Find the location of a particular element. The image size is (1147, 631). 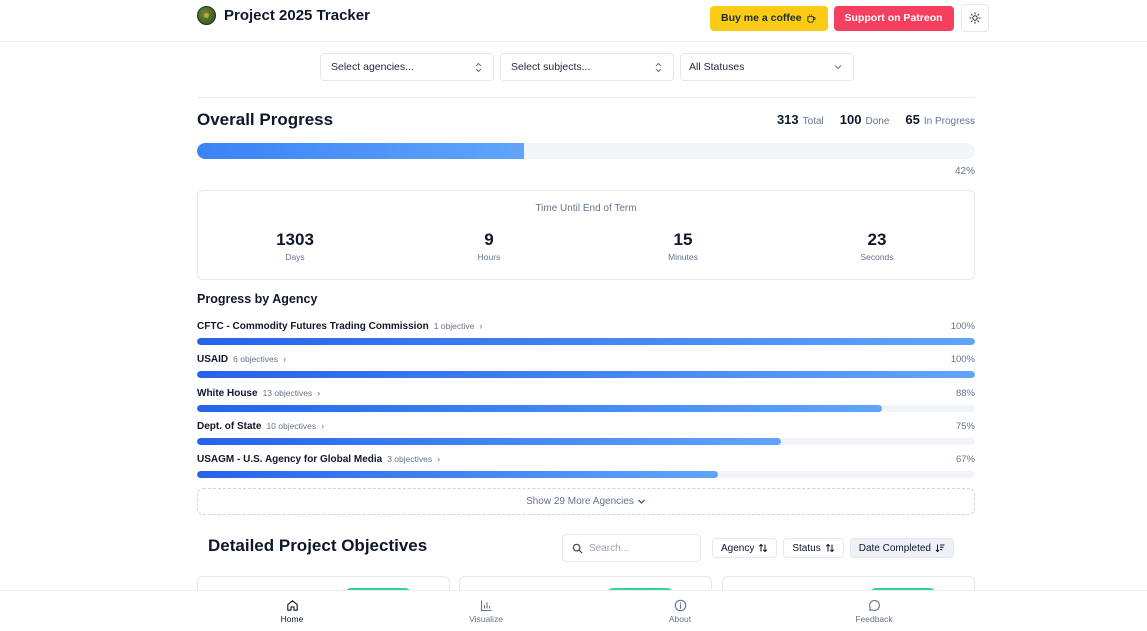

show-more-agencies-button: Show 29 More Agencies is located at coordinates (586, 501).